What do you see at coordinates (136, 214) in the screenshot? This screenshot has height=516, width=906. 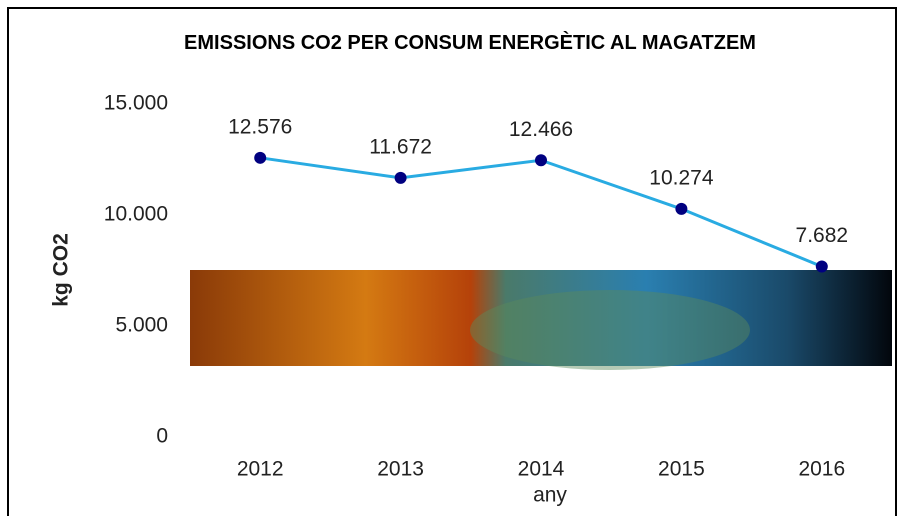 I see `y-tick-label: 10.000` at bounding box center [136, 214].